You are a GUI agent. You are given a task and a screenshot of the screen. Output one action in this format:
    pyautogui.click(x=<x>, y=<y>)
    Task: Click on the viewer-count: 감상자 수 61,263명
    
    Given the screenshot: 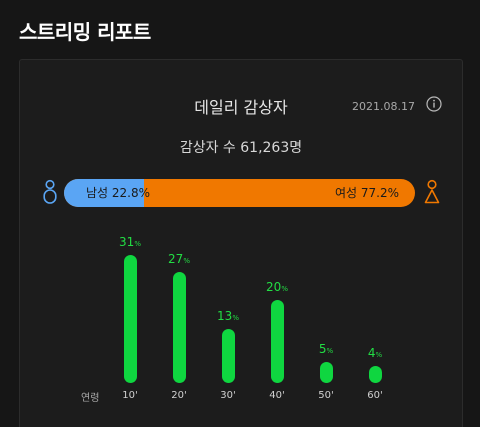 What is the action you would take?
    pyautogui.click(x=241, y=148)
    